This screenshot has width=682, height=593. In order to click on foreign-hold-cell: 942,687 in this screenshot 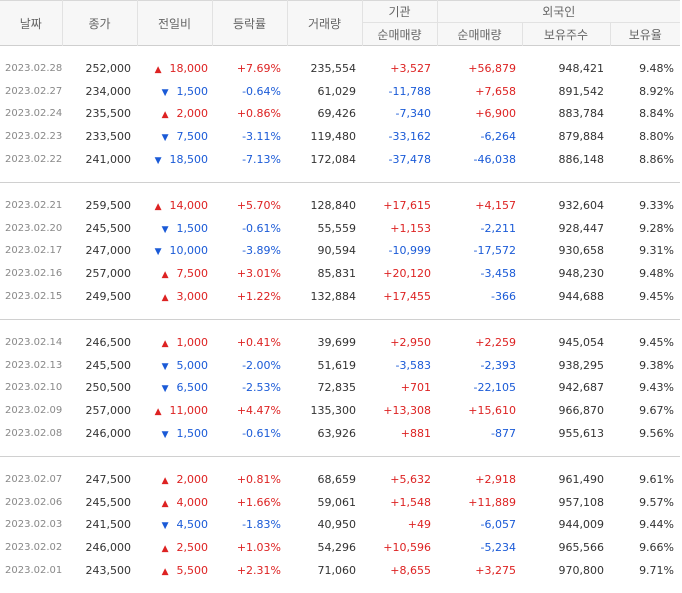, I will do `click(581, 388)`.